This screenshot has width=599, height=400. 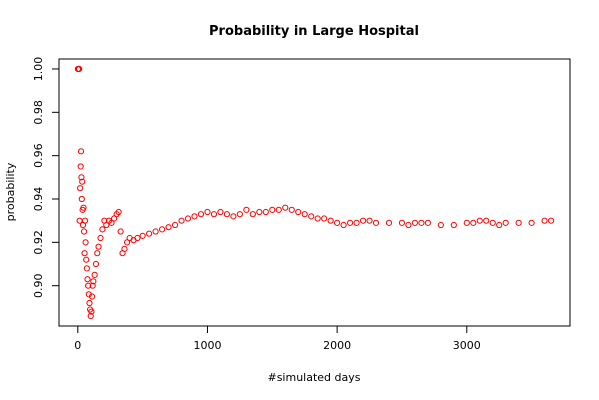 What do you see at coordinates (38, 155) in the screenshot?
I see `y-tick-label: 0.96` at bounding box center [38, 155].